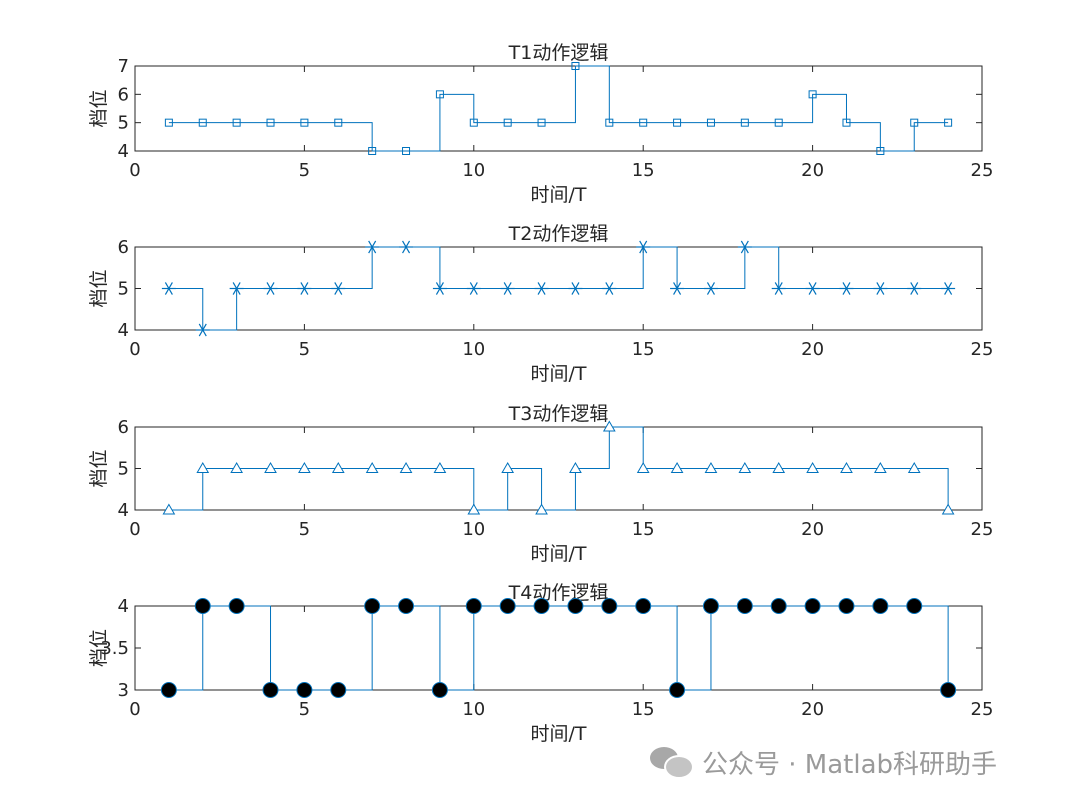  Describe the element at coordinates (558, 414) in the screenshot. I see `subplot-title: T3动作逻辑` at that location.